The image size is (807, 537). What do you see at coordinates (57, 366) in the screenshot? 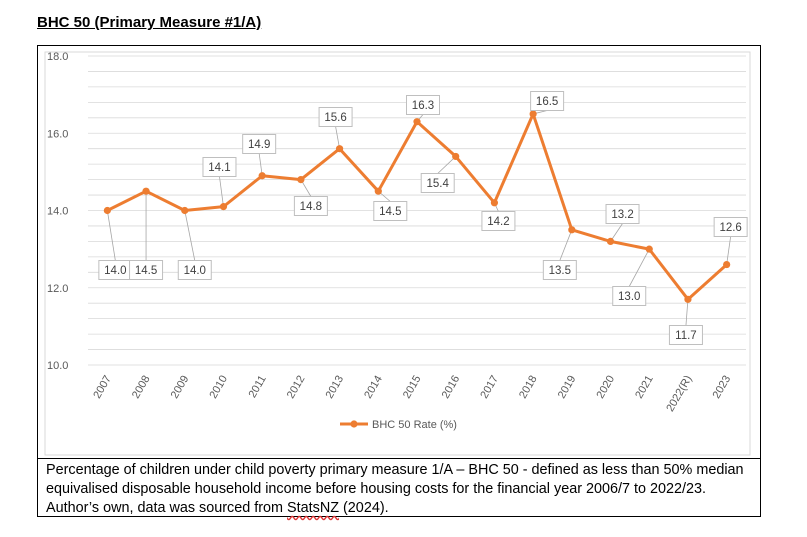
I see `y-tick-label: 10.0` at bounding box center [57, 366].